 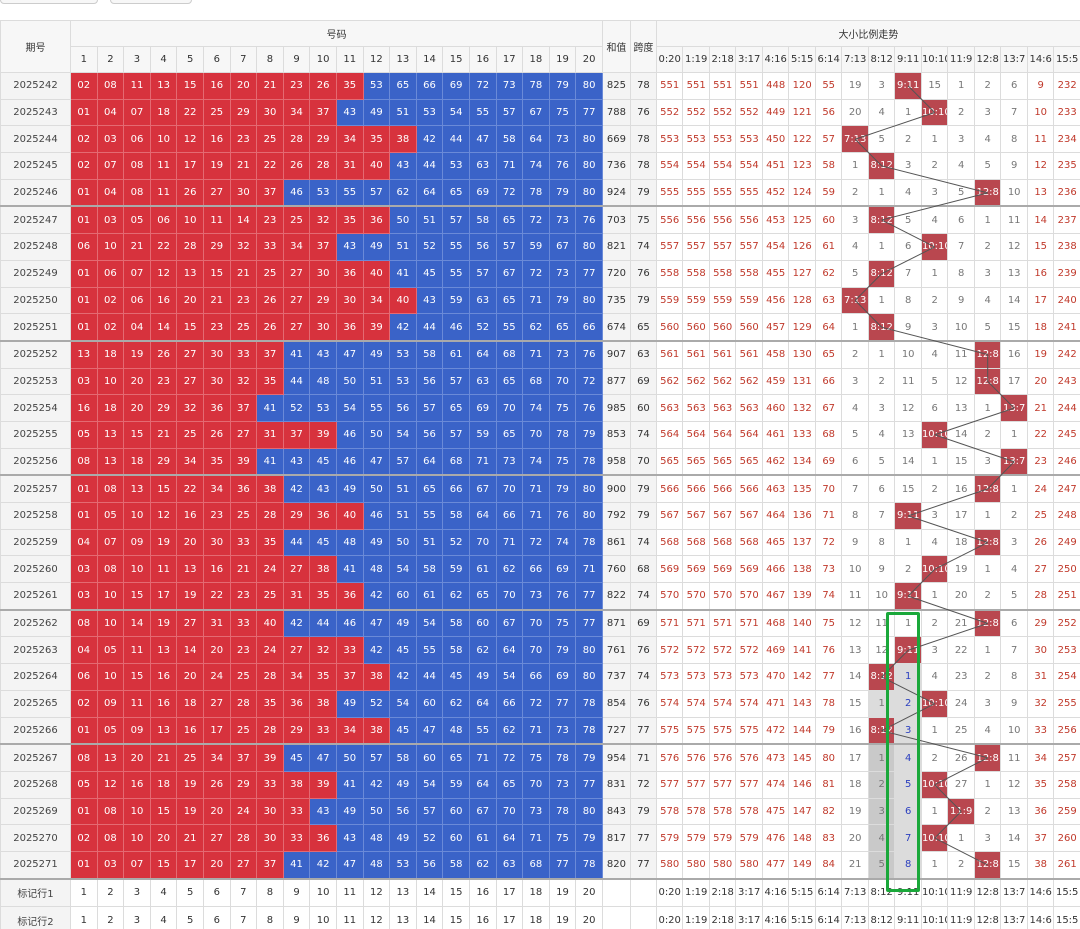 I want to click on number-cell: 57, so click(x=376, y=193).